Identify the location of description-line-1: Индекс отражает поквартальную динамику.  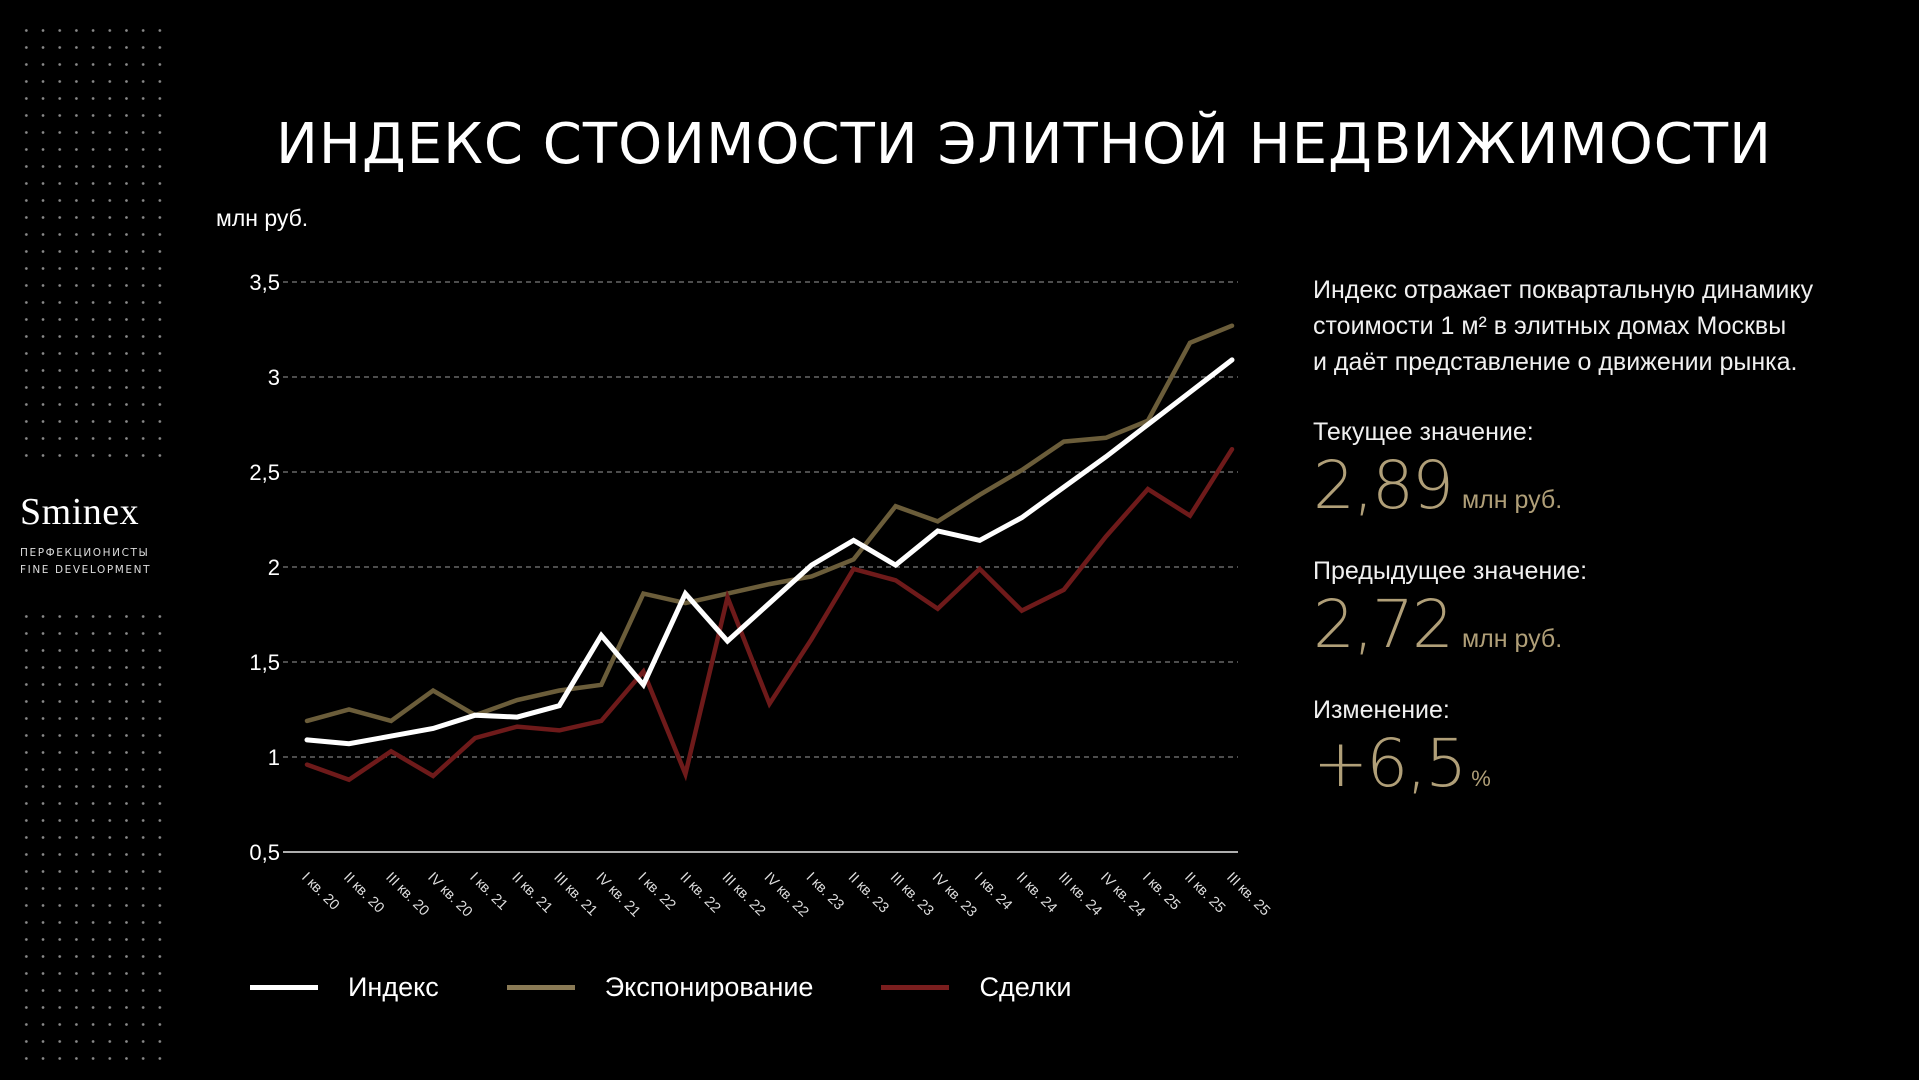
(1563, 290).